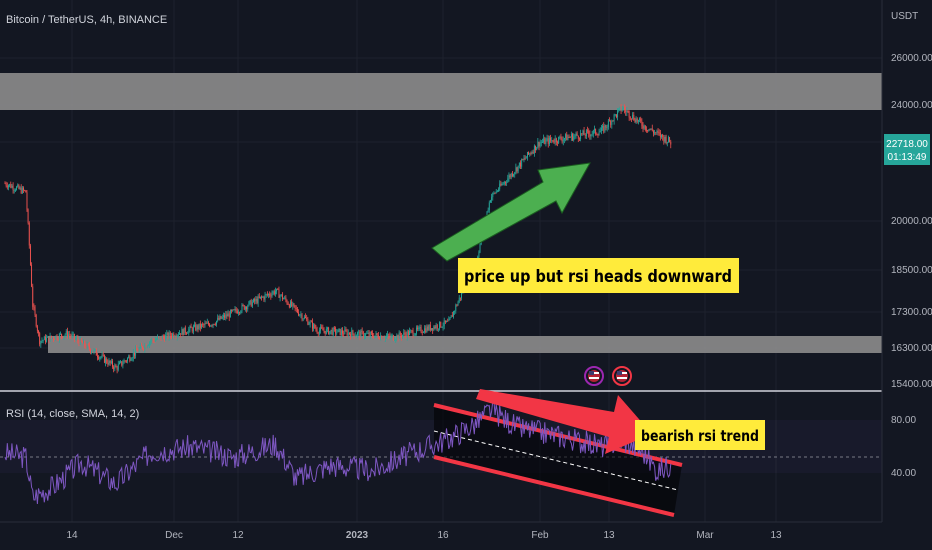 The width and height of the screenshot is (932, 550). Describe the element at coordinates (72, 414) in the screenshot. I see `rsi-title: RSI (14, close, SMA, 14, 2)` at that location.